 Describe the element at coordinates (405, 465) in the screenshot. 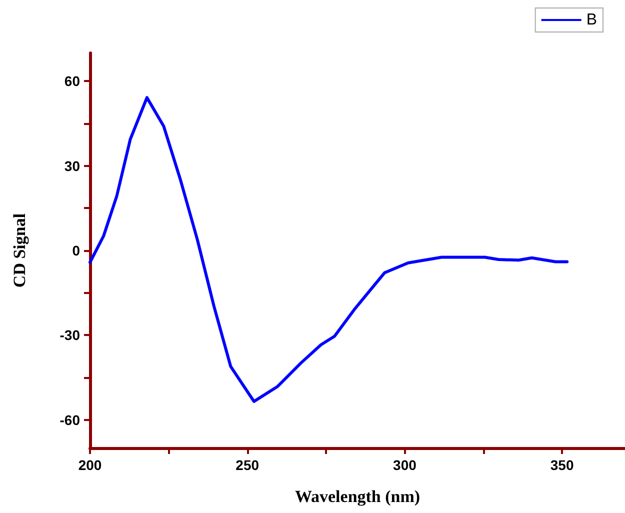

I see `x-tick-label: 300` at that location.